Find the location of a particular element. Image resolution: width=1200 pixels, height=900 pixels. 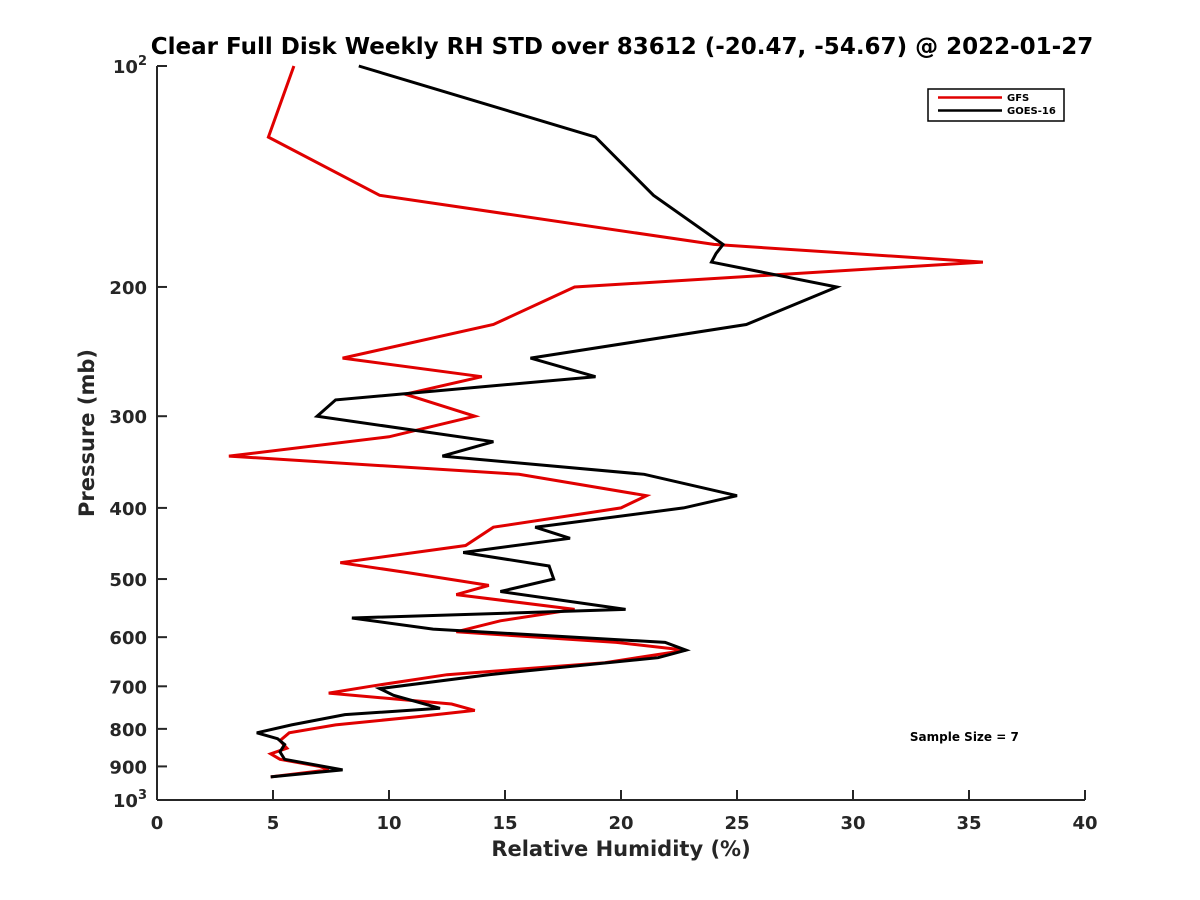

x-axis-label: Relative Humidity (%) is located at coordinates (620, 849).